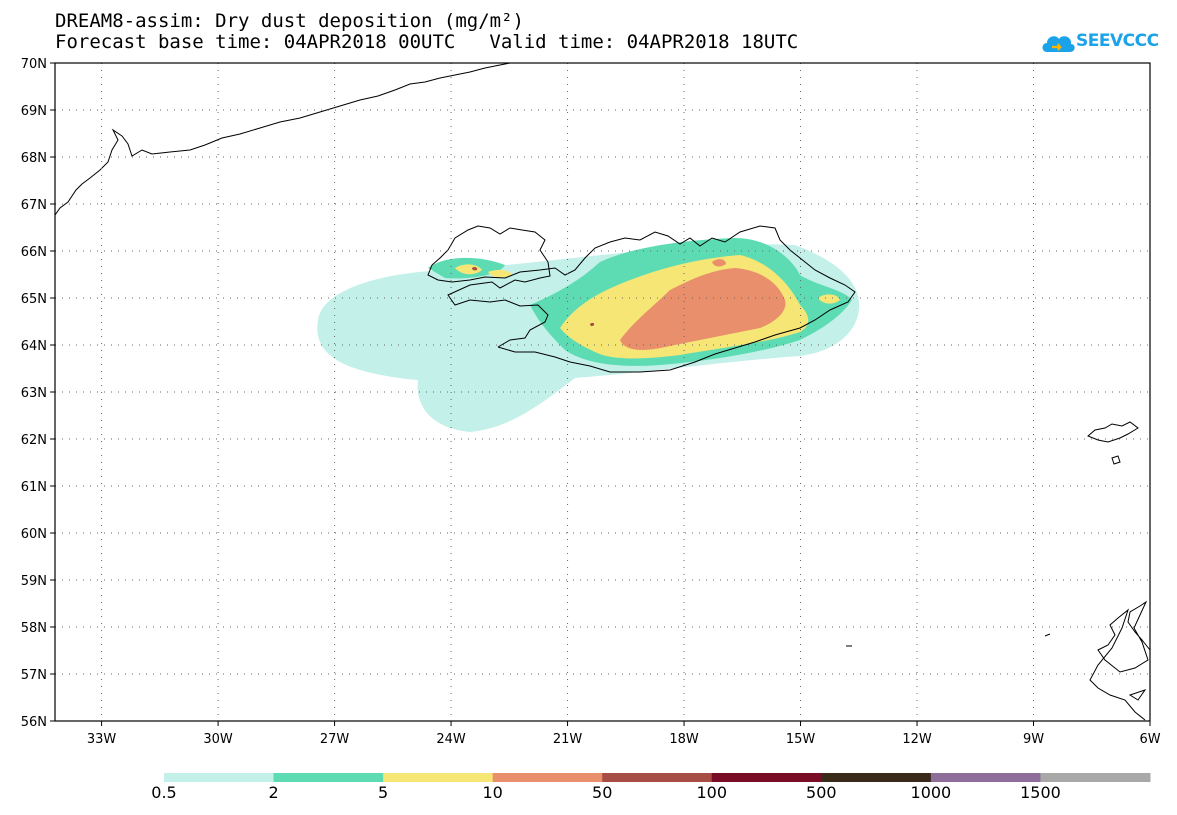  I want to click on lon-label: 27W, so click(335, 739).